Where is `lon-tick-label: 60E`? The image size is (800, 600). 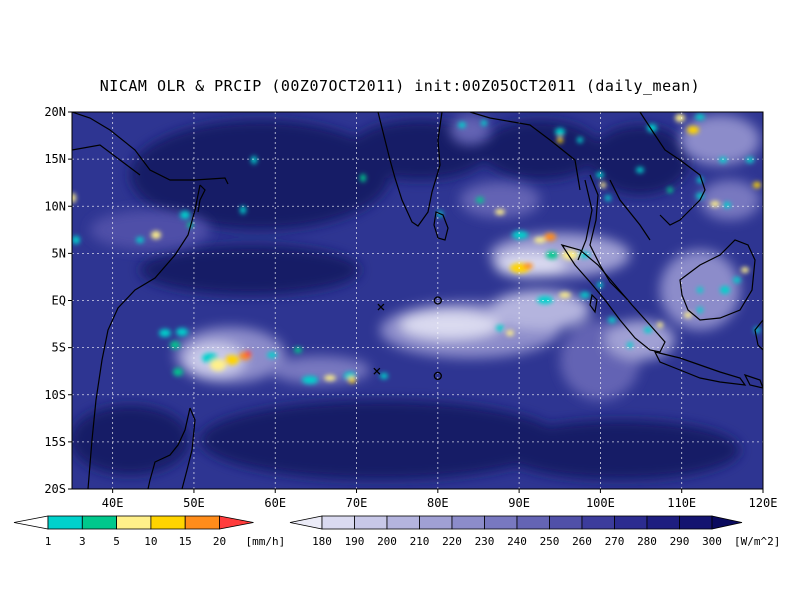 lon-tick-label: 60E is located at coordinates (275, 503).